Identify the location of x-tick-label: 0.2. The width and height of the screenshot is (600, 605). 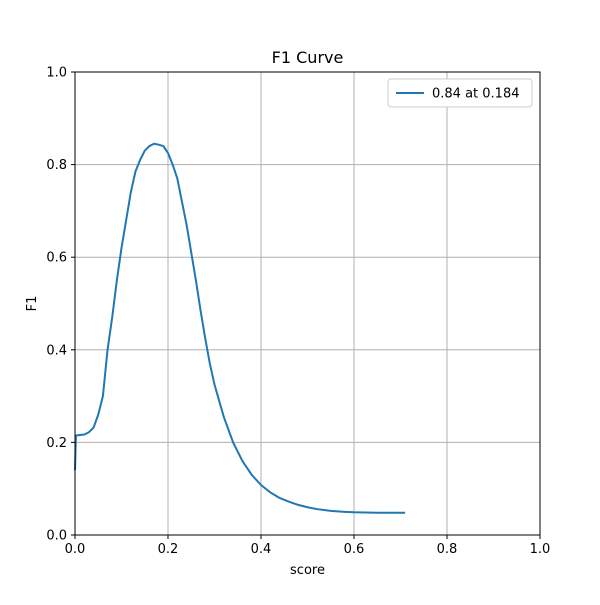
(168, 549).